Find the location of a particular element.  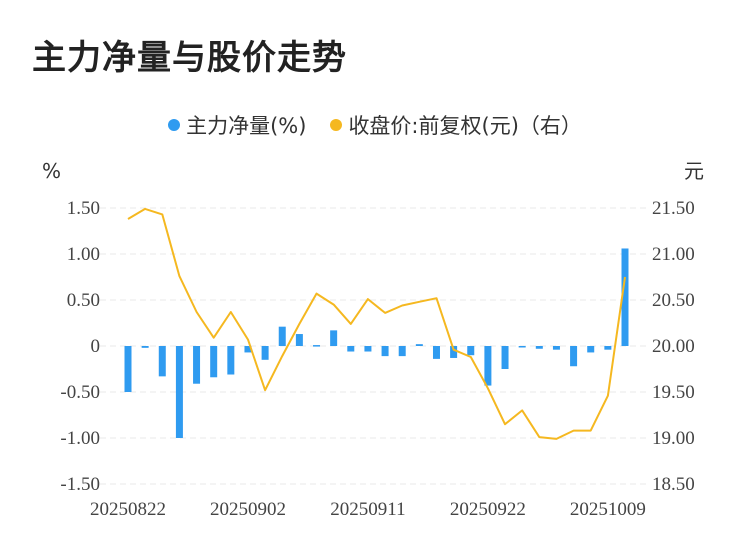

right-axis-unit: 元 is located at coordinates (694, 171).